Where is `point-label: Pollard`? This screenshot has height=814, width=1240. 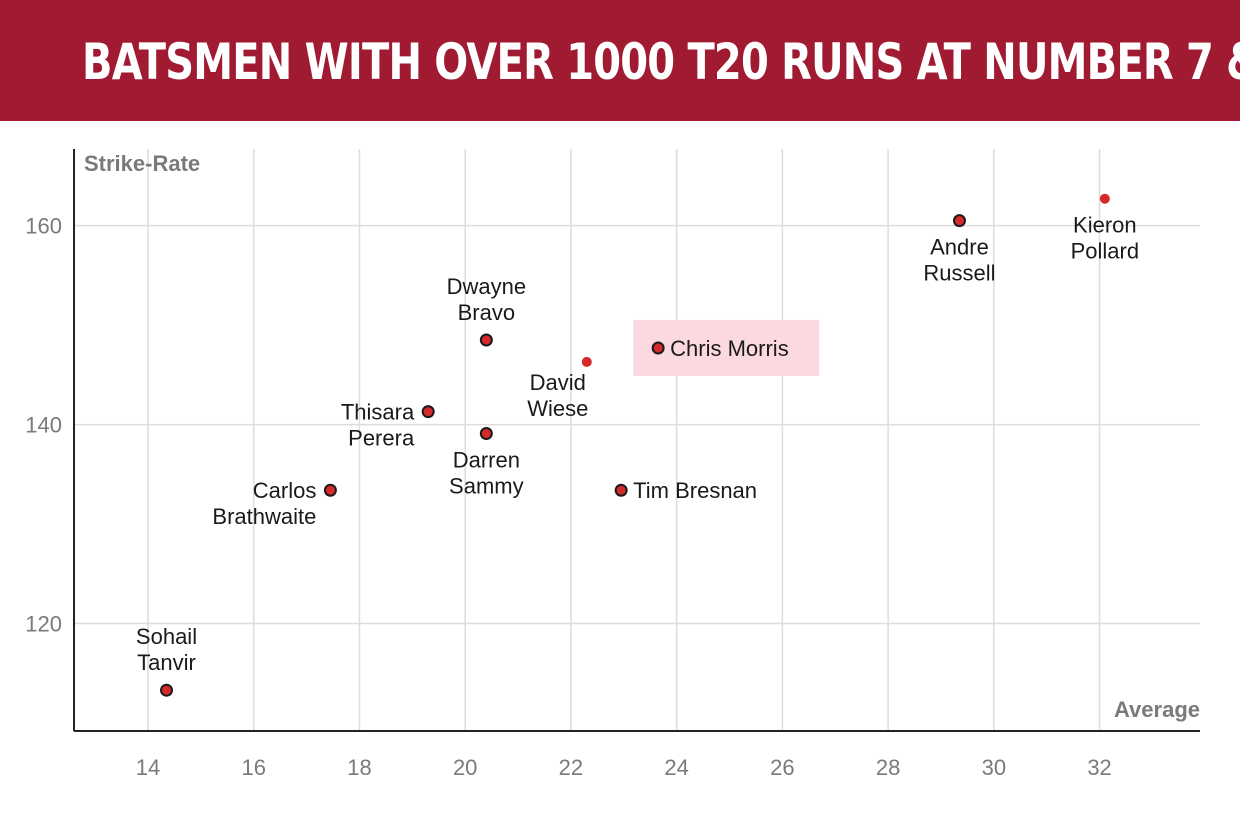 point-label: Pollard is located at coordinates (1105, 251).